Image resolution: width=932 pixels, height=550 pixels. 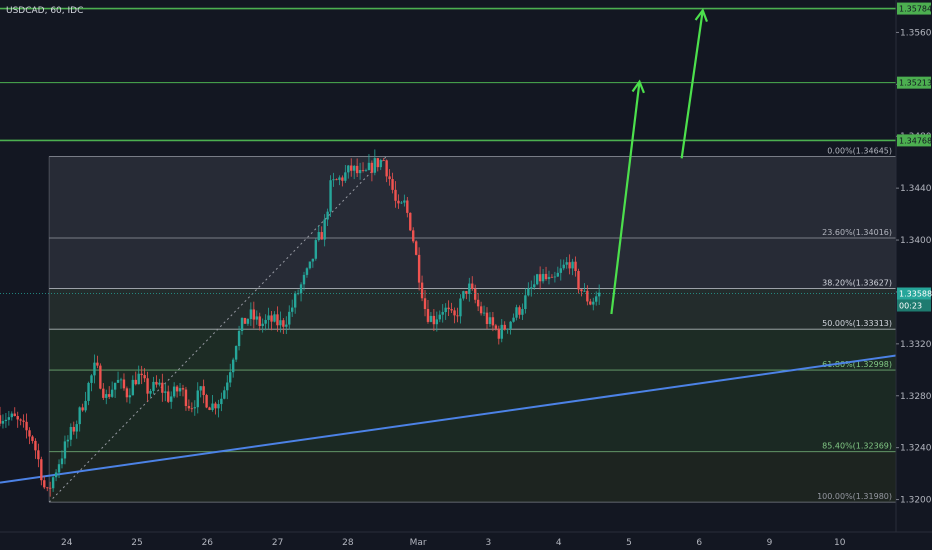 What do you see at coordinates (915, 294) in the screenshot?
I see `current-price-tag: 1.33588` at bounding box center [915, 294].